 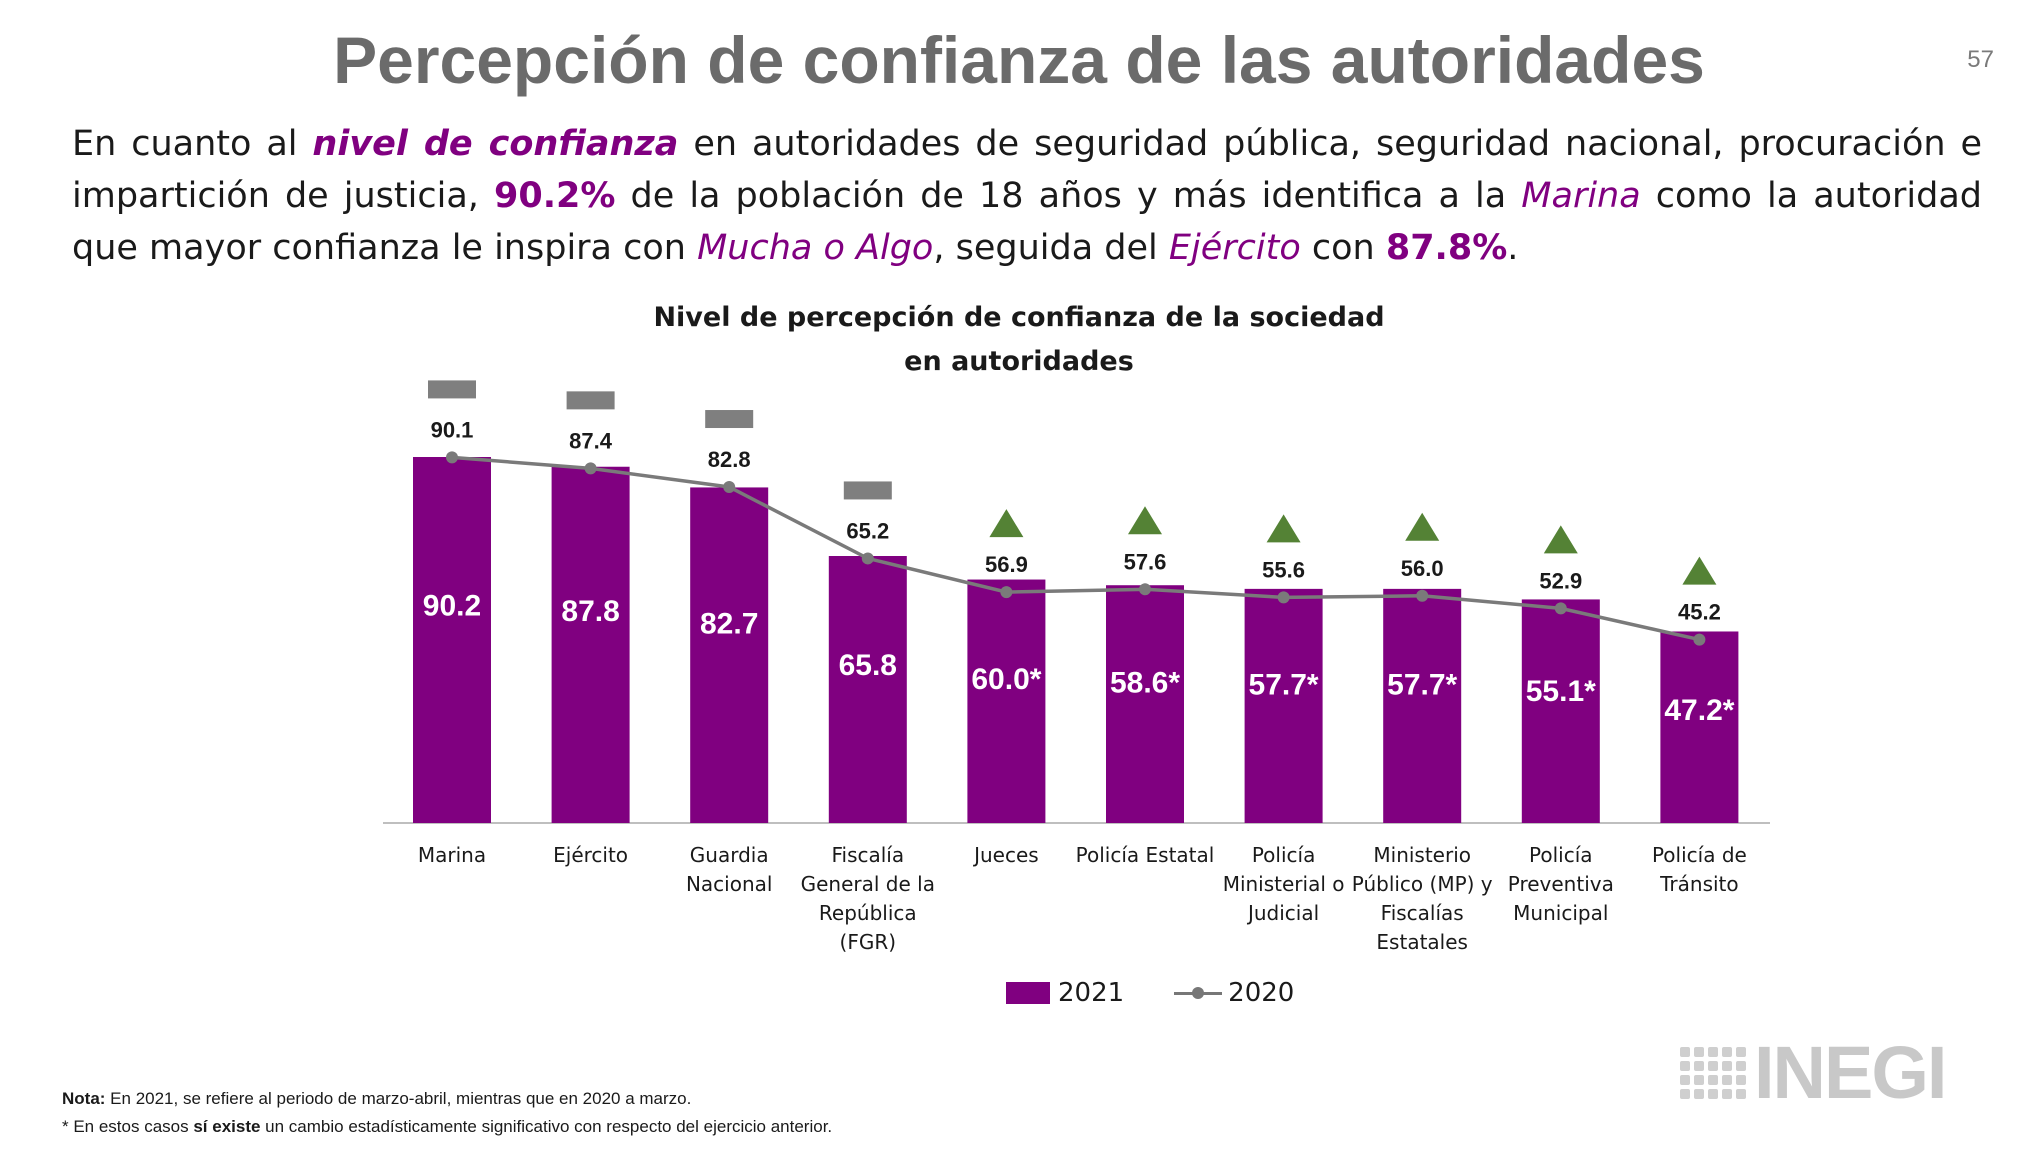 I want to click on category-label: Preventiva, so click(x=1561, y=884).